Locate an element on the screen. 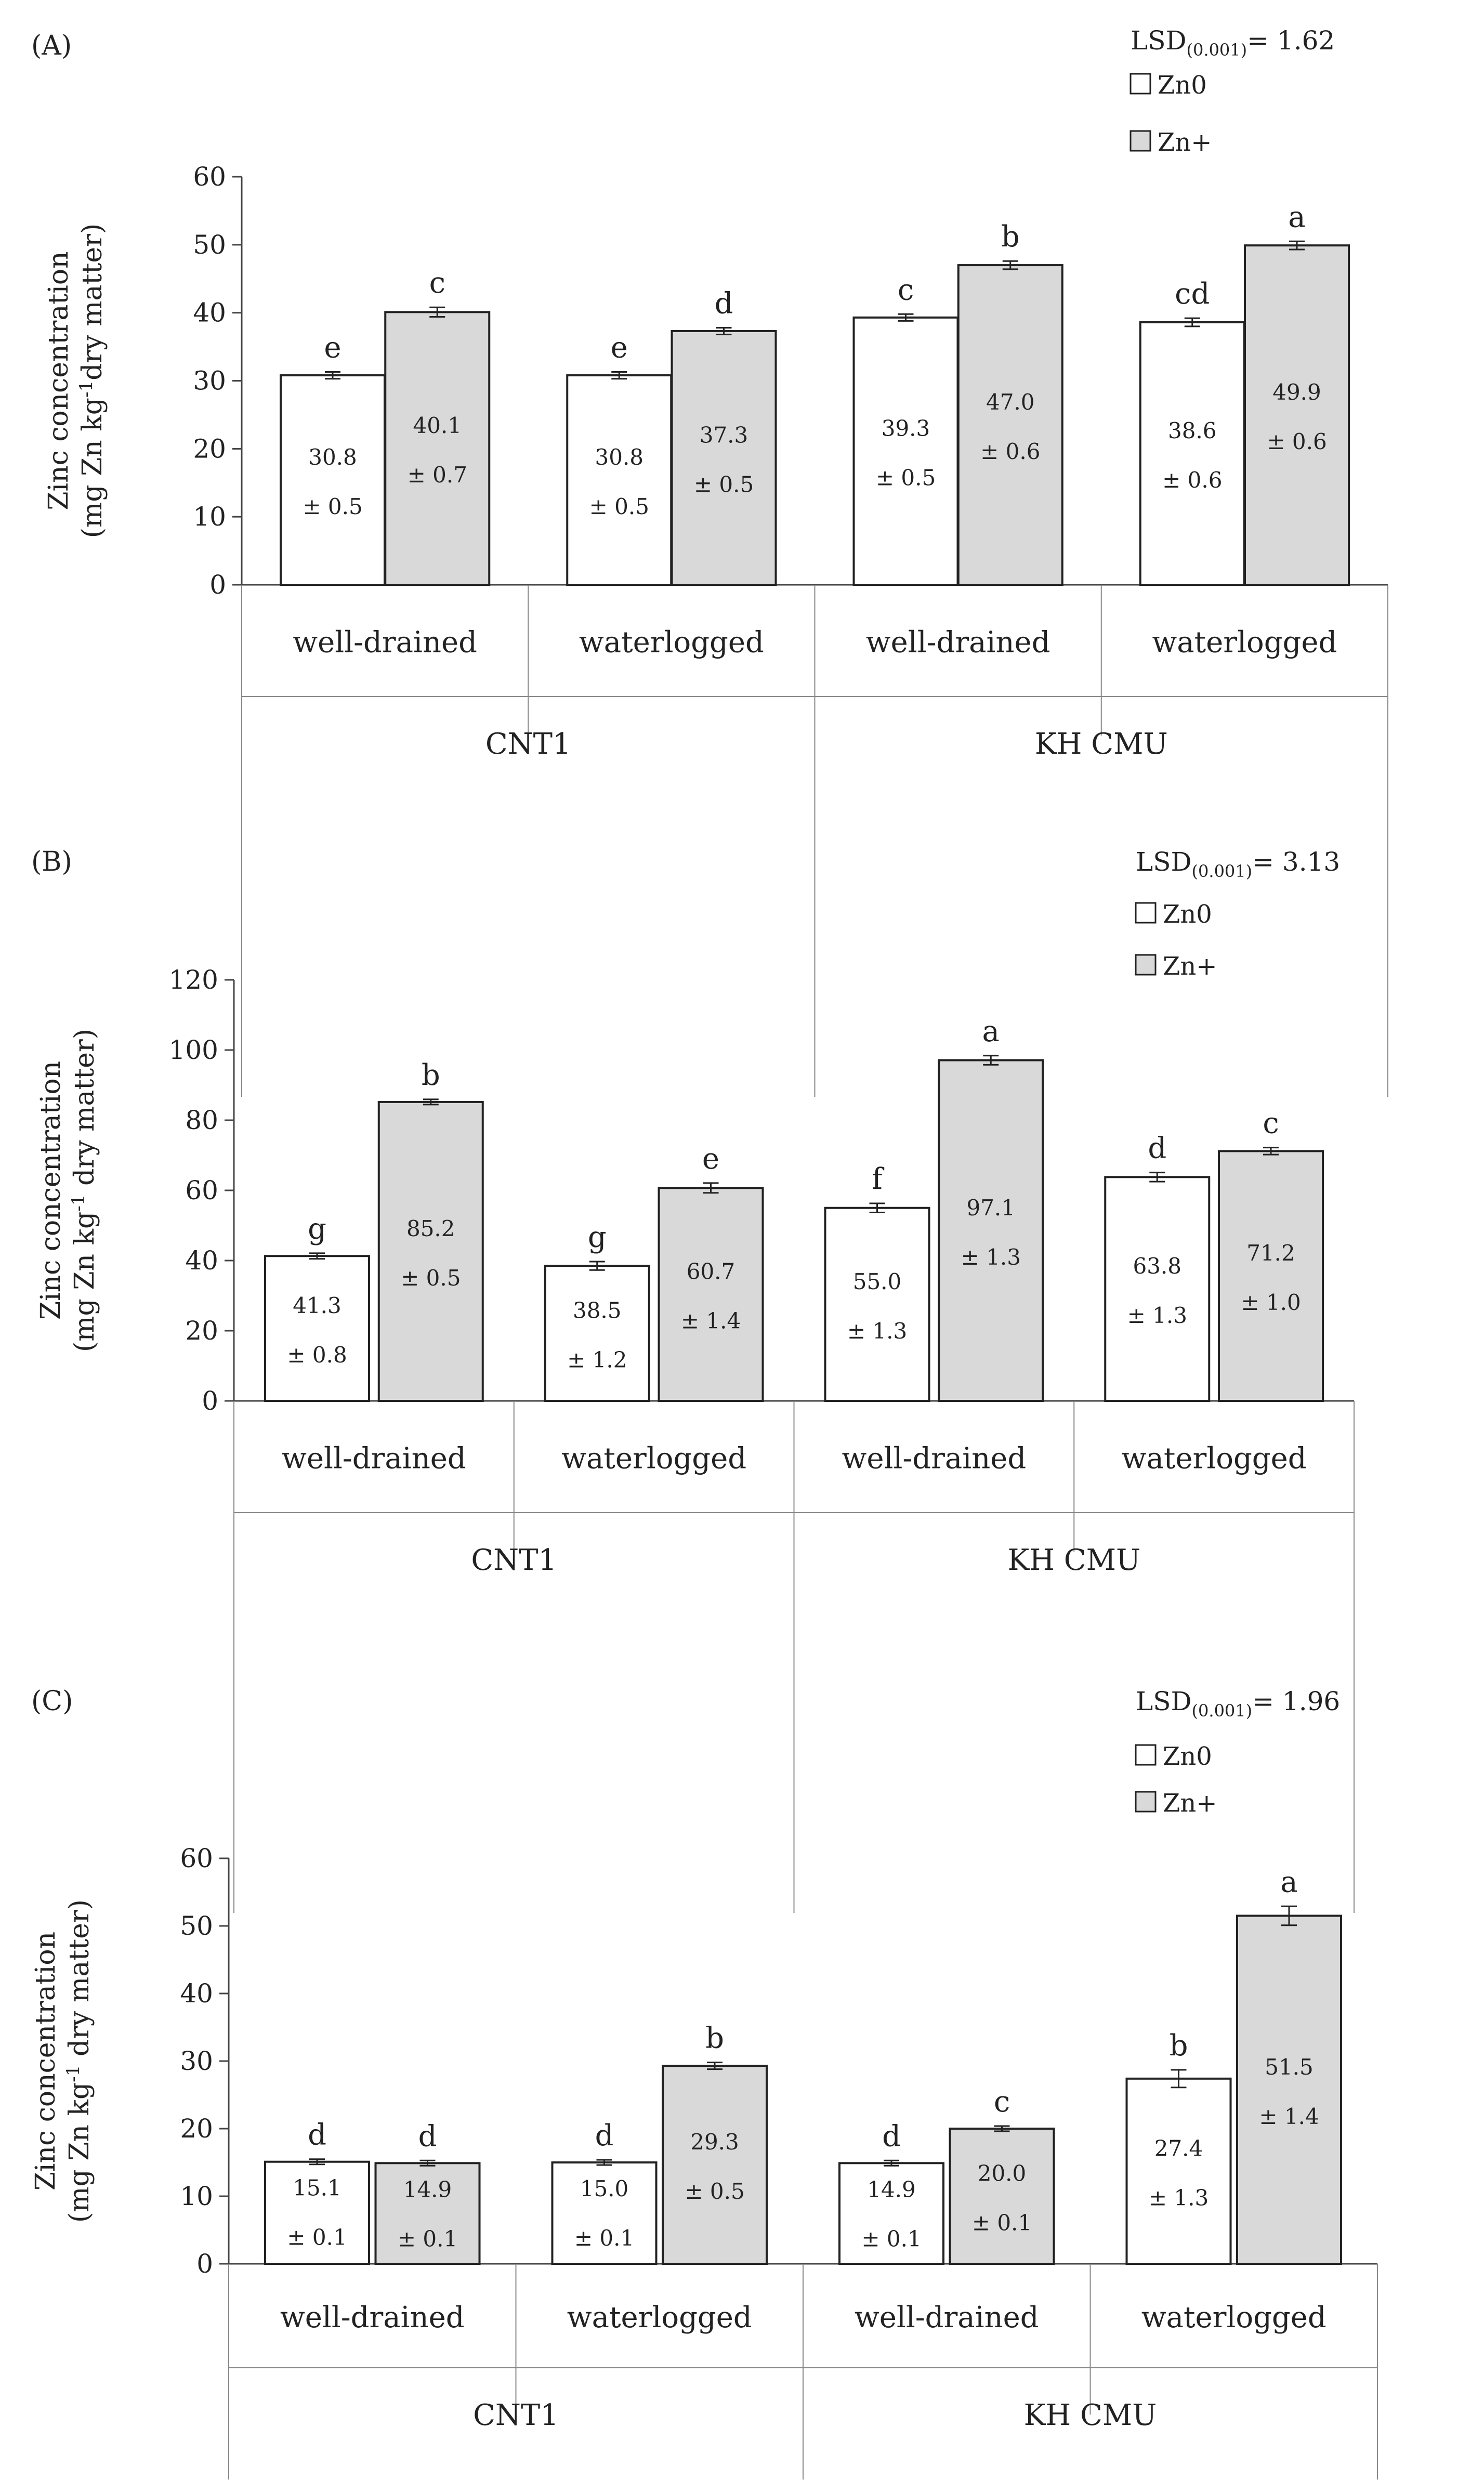 The width and height of the screenshot is (1484, 2492). data-label-value: 38.6 is located at coordinates (1192, 430).